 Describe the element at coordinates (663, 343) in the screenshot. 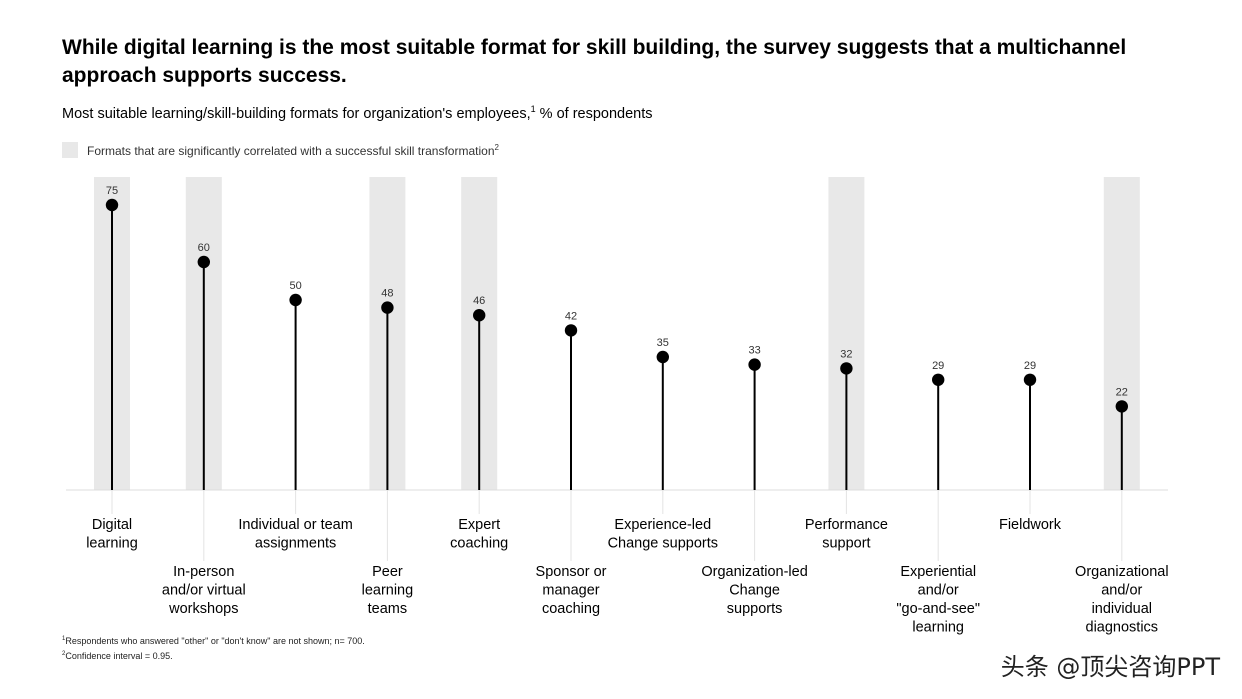

I see `data-label: 35` at that location.